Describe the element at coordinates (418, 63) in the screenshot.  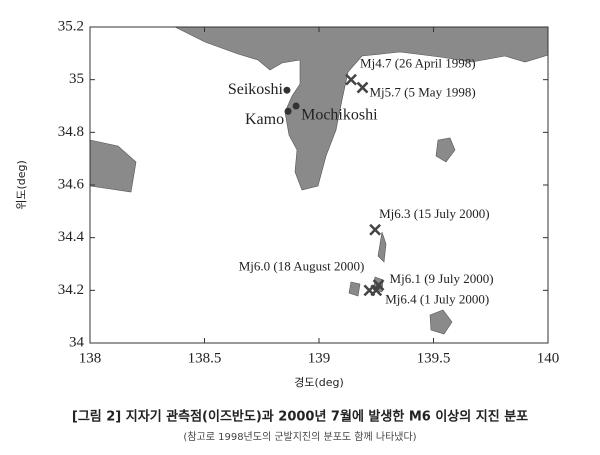
I see `point-label: Mj4.7 (26 April 1998)` at that location.